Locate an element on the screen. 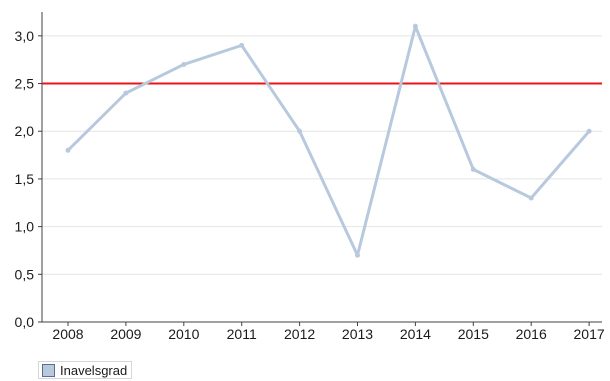 The height and width of the screenshot is (381, 610). x-tick-label: 2012 is located at coordinates (299, 334).